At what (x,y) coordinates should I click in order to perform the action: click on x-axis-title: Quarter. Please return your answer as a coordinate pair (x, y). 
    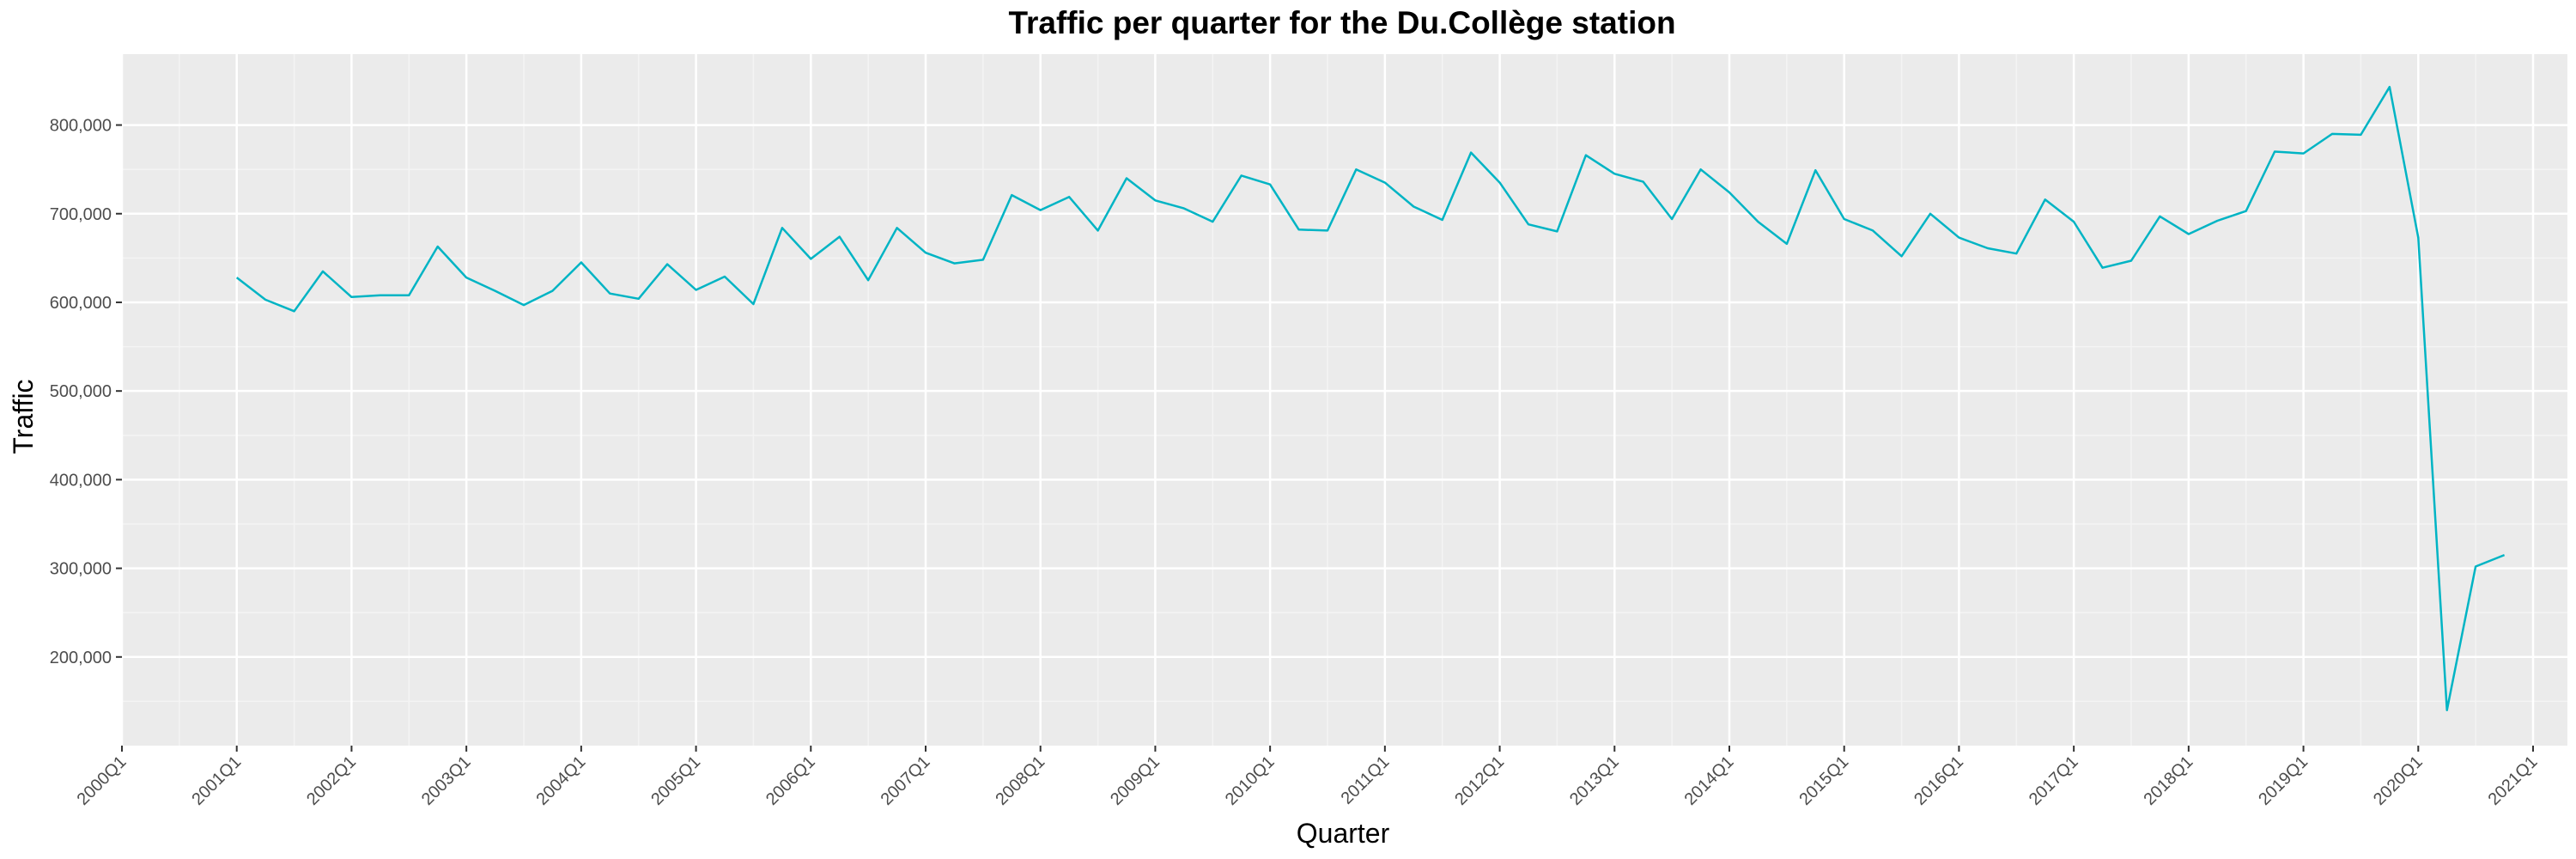
    Looking at the image, I should click on (1343, 834).